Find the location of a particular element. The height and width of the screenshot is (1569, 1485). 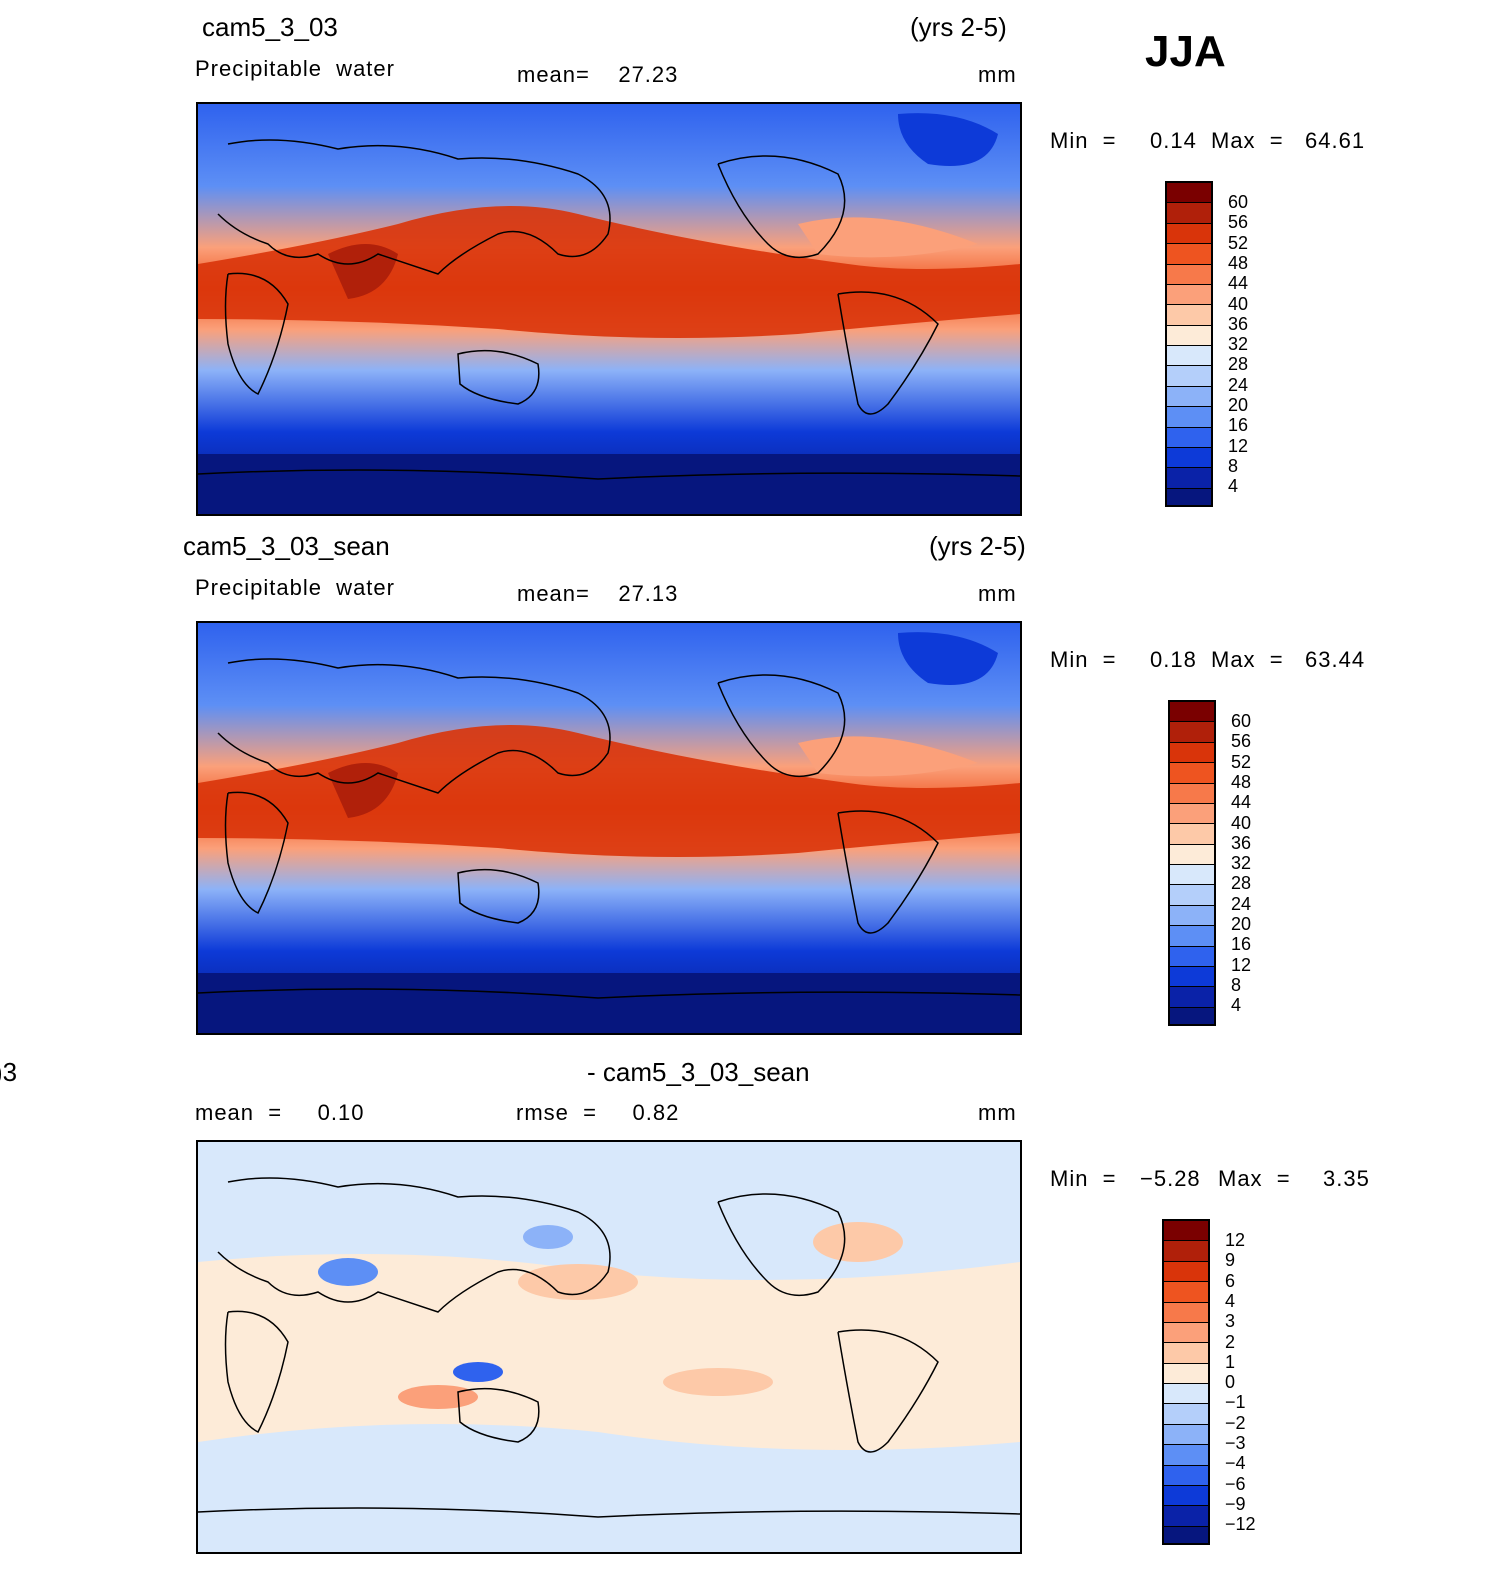

panel1-case-name: cam5_3_03 is located at coordinates (270, 27).